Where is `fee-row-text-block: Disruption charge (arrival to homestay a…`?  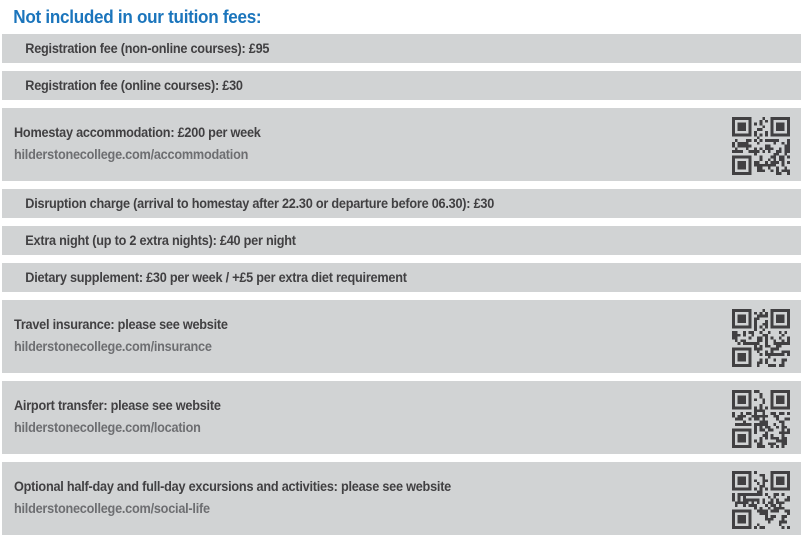
fee-row-text-block: Disruption charge (arrival to homestay a… is located at coordinates (263, 203).